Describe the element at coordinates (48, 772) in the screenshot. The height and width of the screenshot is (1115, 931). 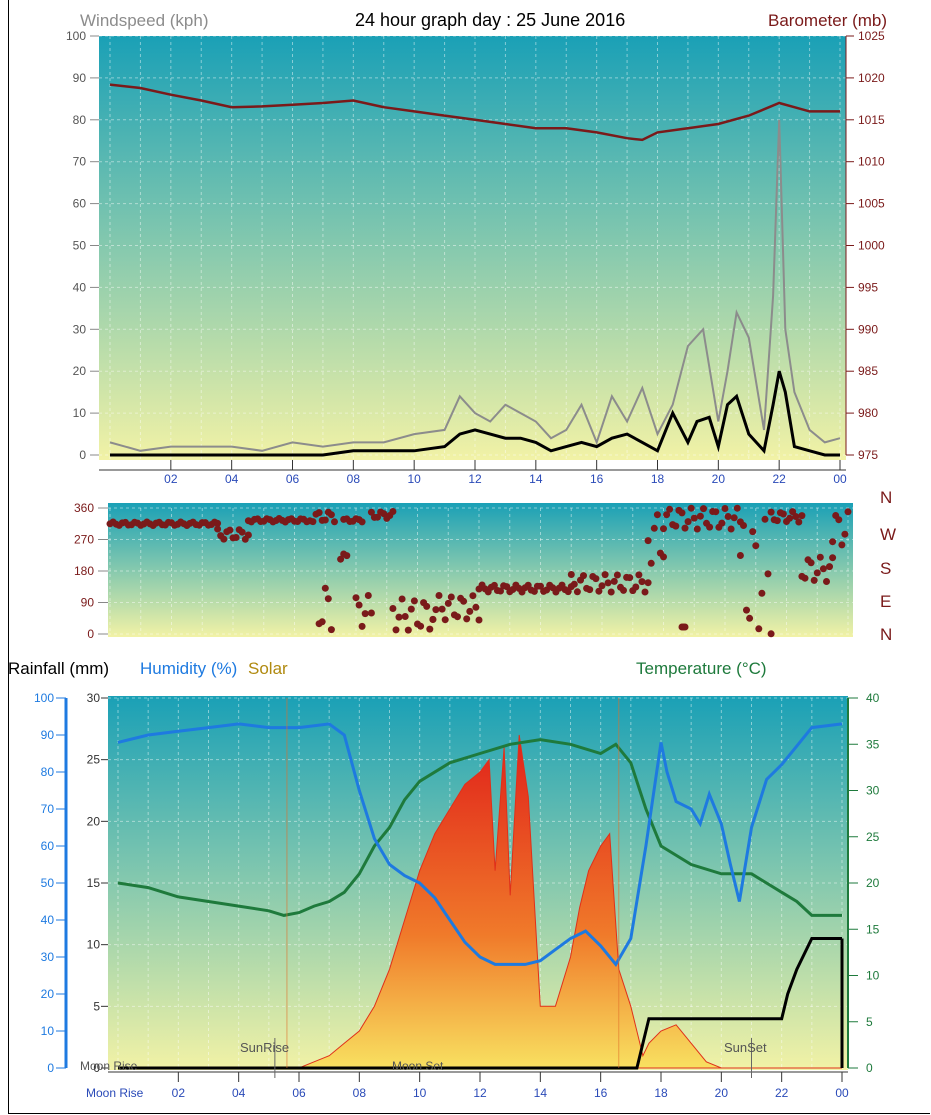
I see `humidity-tick-label: 80` at that location.